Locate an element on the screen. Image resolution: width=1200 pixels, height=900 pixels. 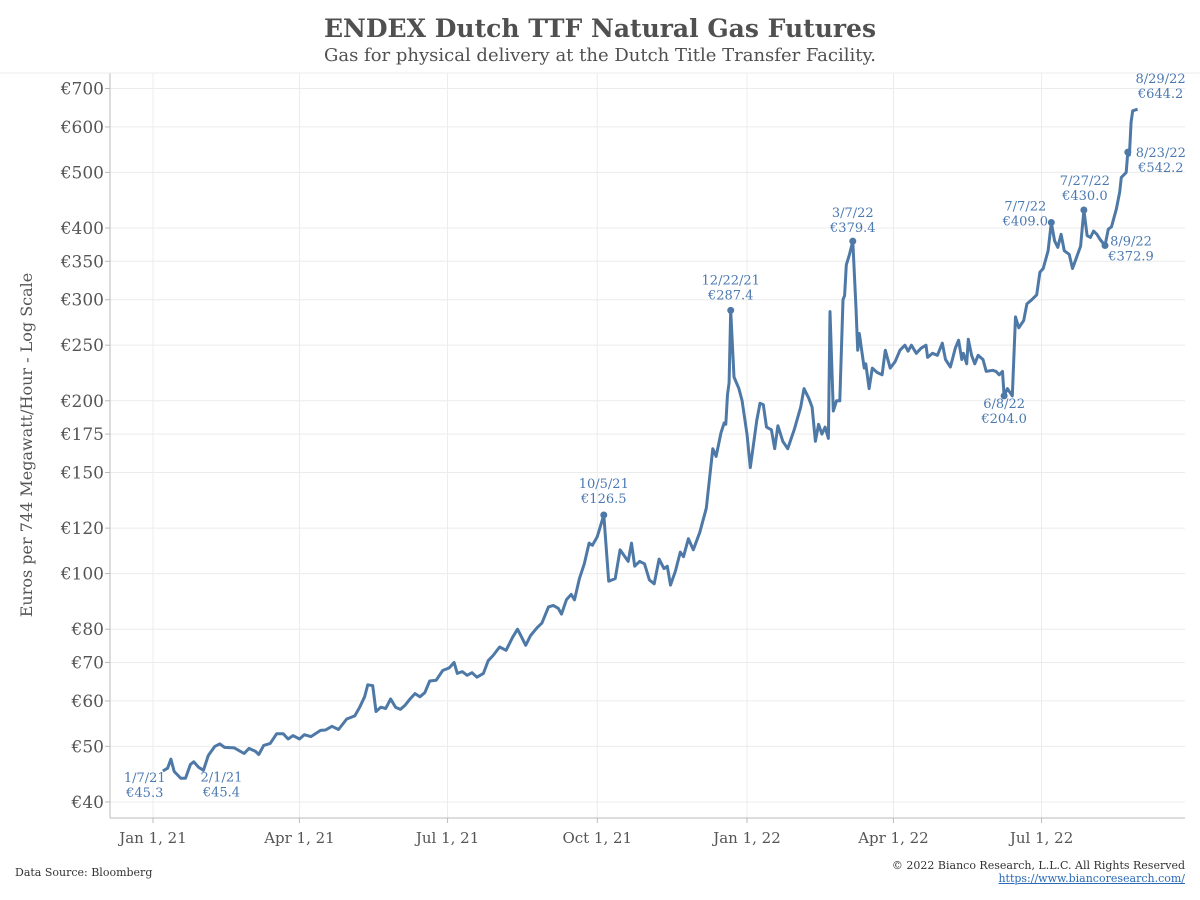
y-tick-label: €70 is located at coordinates (87, 663).